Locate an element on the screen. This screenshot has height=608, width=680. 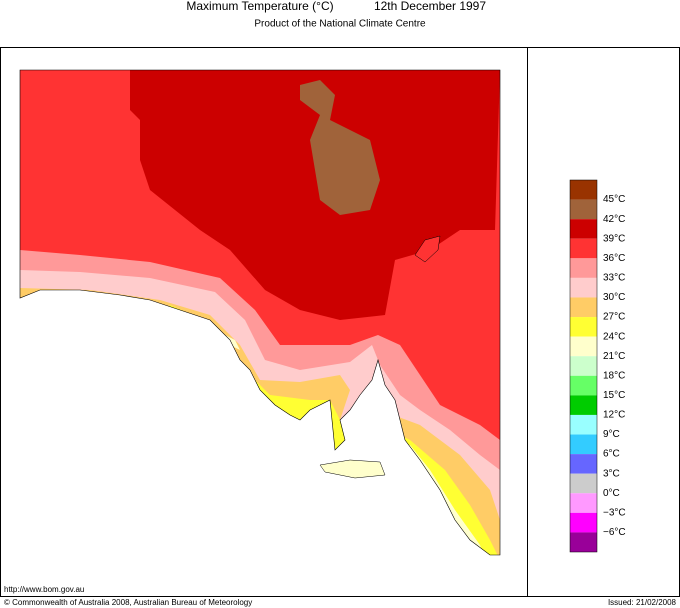
legend-label: 0°C is located at coordinates (611, 493).